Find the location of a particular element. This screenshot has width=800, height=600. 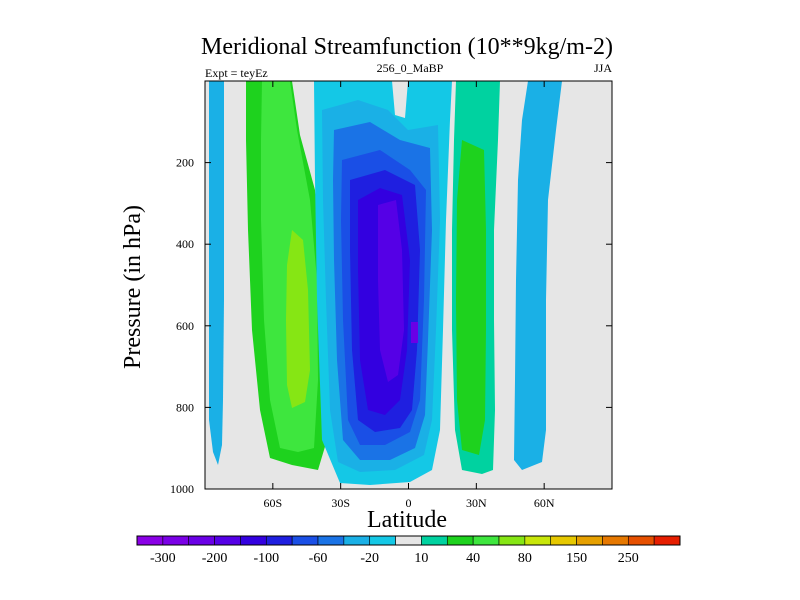

colorbar-tick-label: -300 is located at coordinates (163, 558).